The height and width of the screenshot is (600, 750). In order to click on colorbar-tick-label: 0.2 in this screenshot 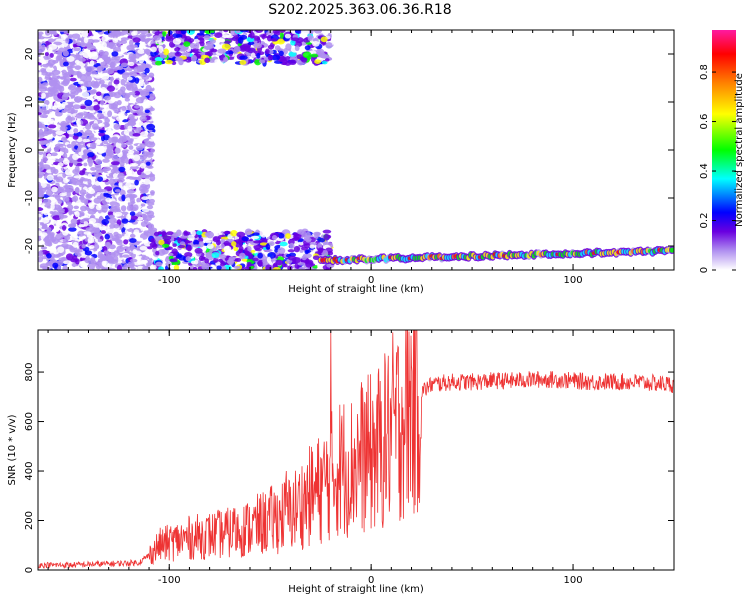, I will do `click(704, 221)`.